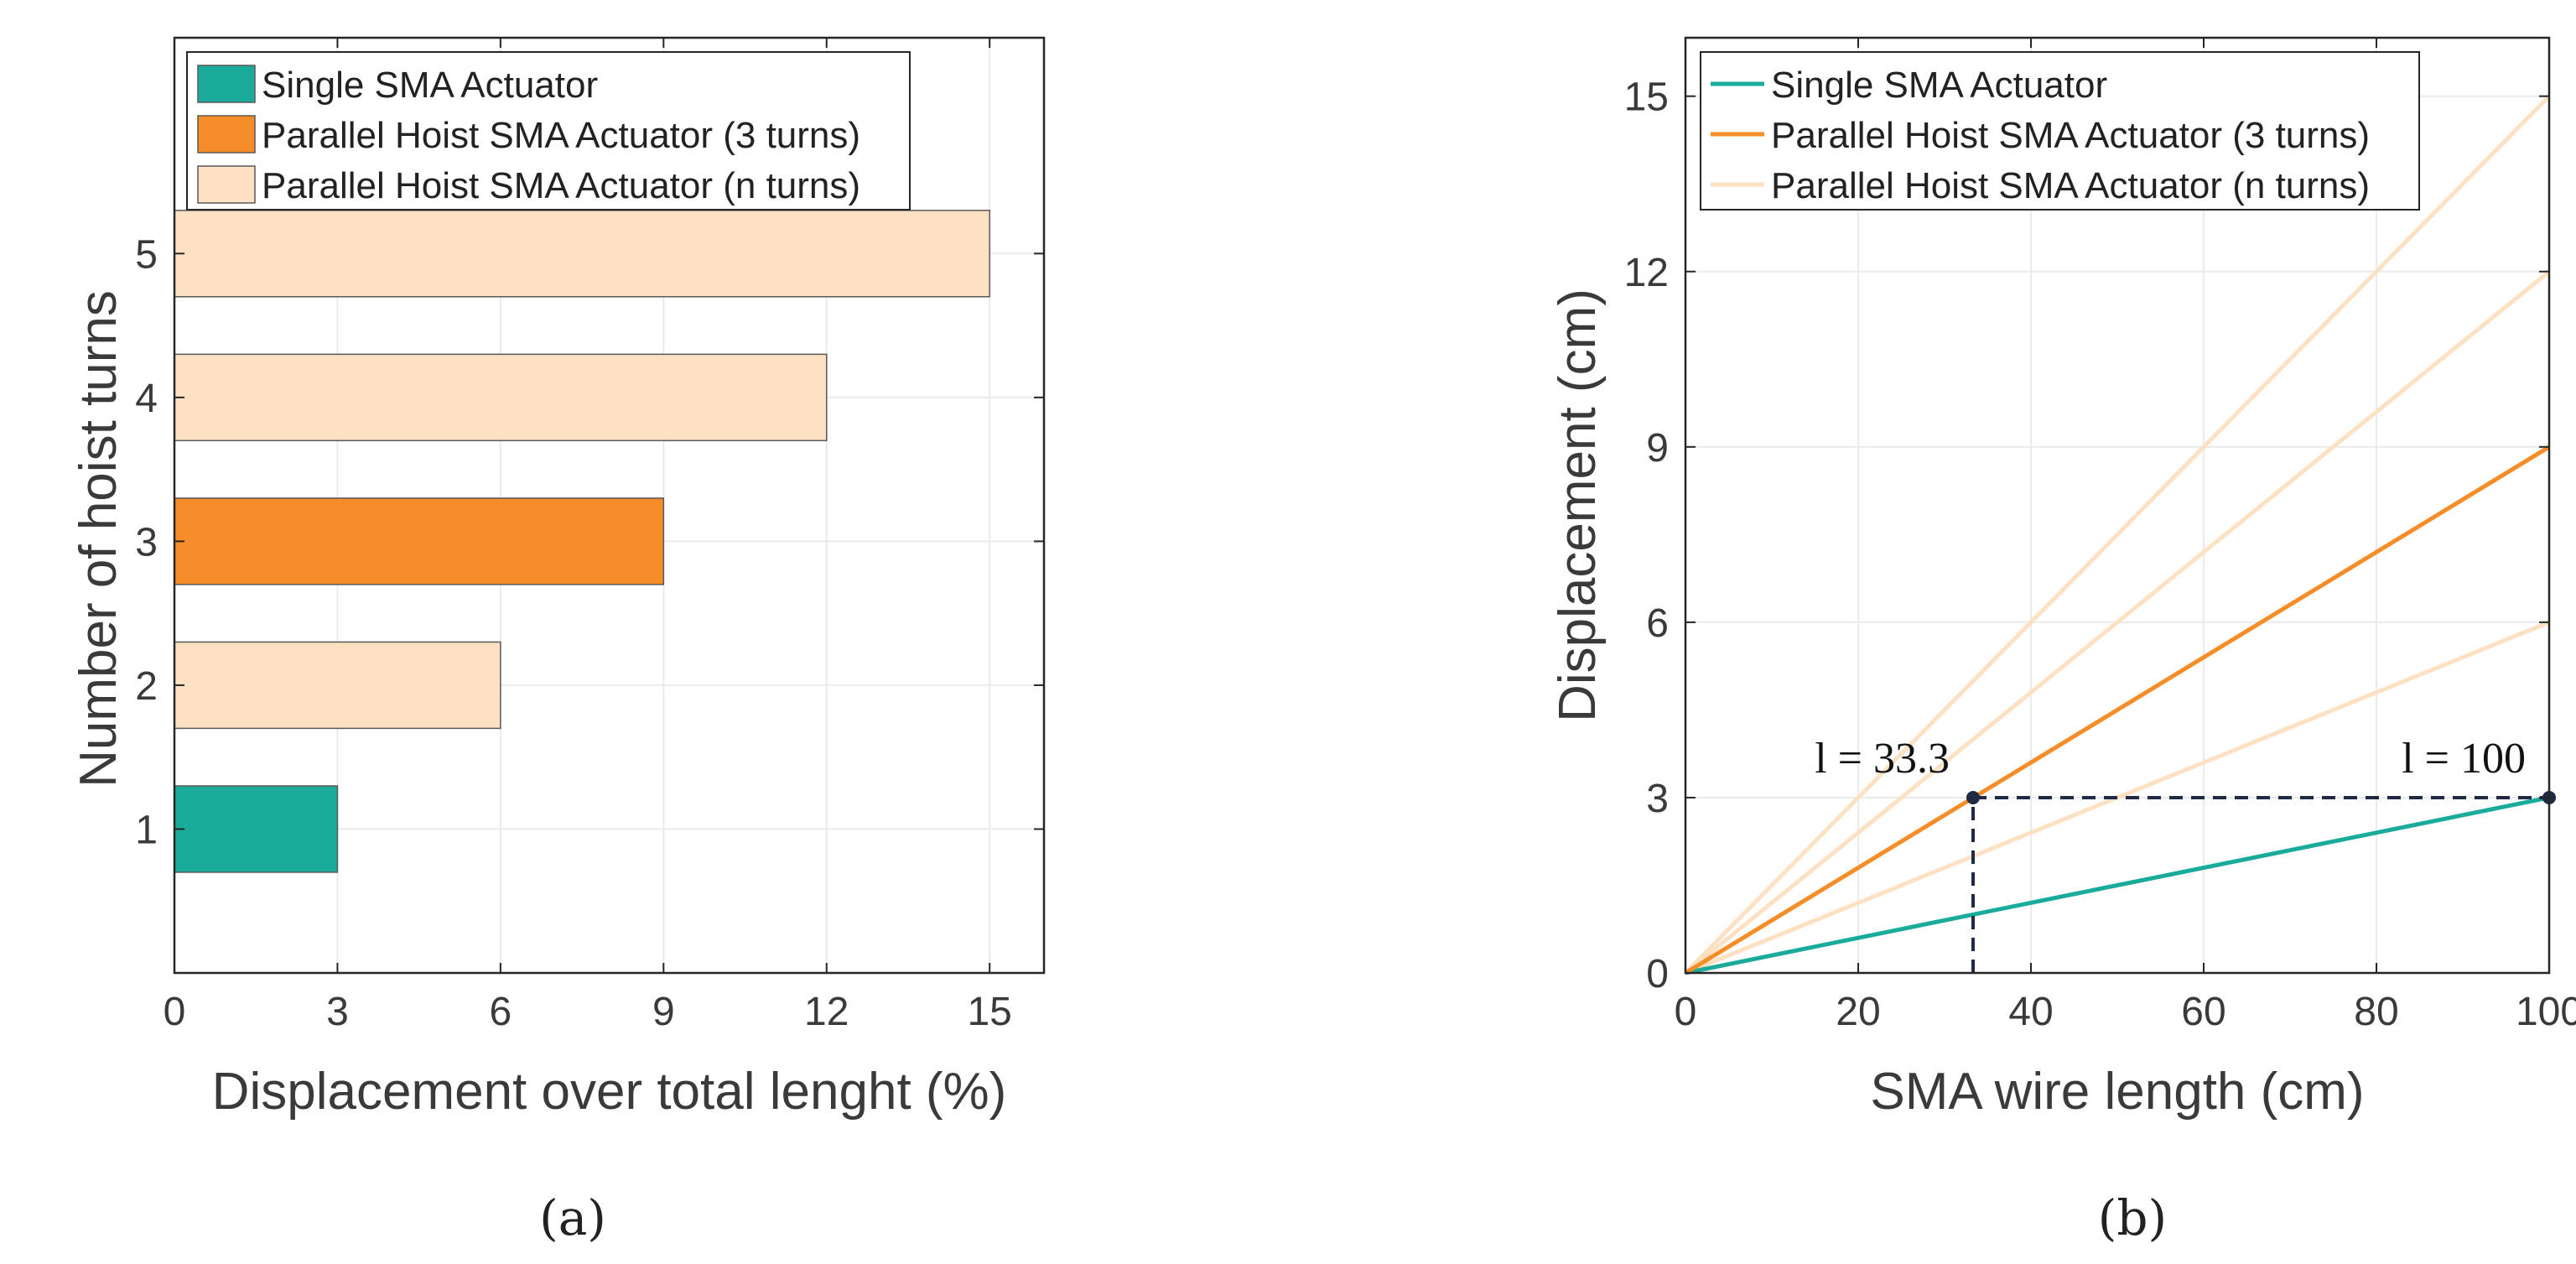 Image resolution: width=2576 pixels, height=1264 pixels. I want to click on tick-label-y: 5, so click(146, 255).